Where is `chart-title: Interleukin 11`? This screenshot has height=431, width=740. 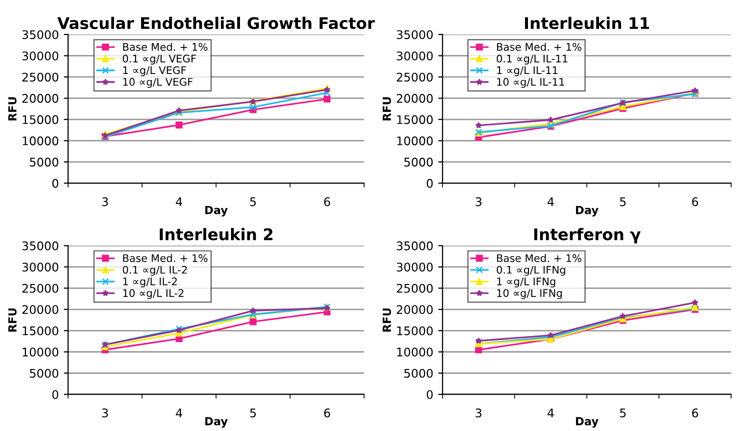
chart-title: Interleukin 11 is located at coordinates (587, 23).